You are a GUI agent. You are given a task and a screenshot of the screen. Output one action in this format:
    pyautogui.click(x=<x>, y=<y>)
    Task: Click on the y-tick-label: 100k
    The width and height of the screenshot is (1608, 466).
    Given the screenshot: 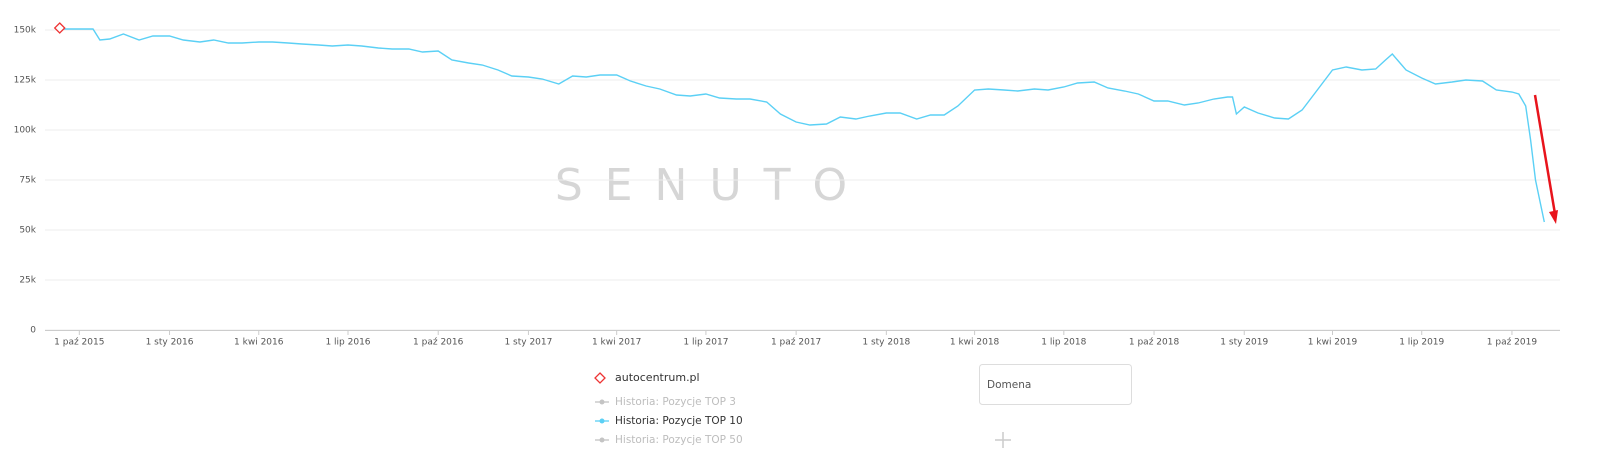 What is the action you would take?
    pyautogui.click(x=25, y=131)
    